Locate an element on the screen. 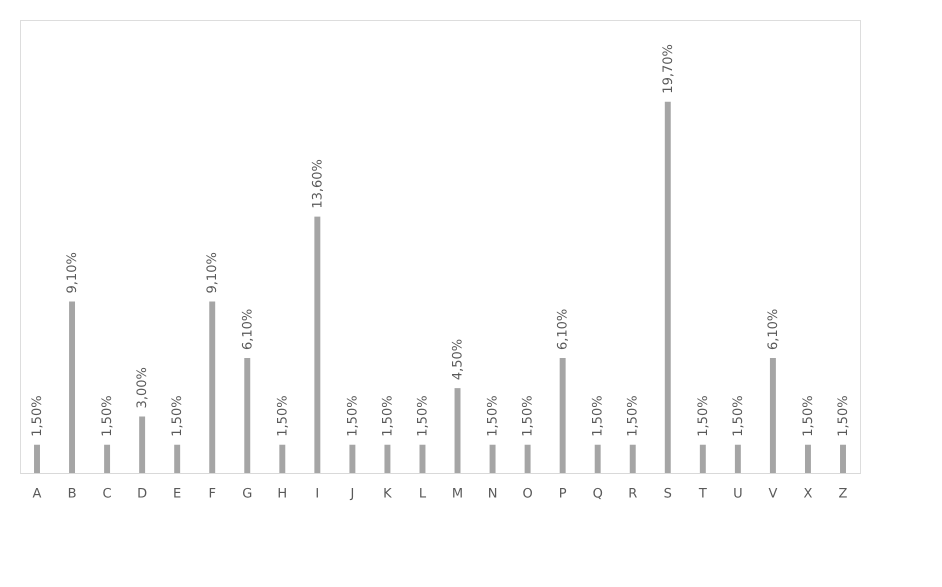 Image resolution: width=942 pixels, height=587 pixels. x-tick-label: B is located at coordinates (72, 494).